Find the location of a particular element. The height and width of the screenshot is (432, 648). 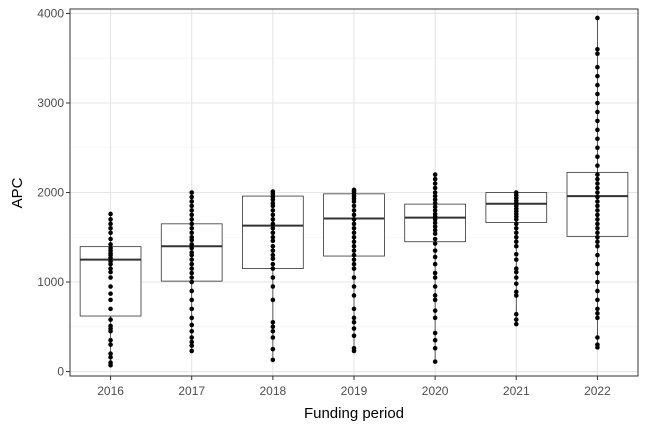

x-tick-label: 2021 is located at coordinates (516, 391).